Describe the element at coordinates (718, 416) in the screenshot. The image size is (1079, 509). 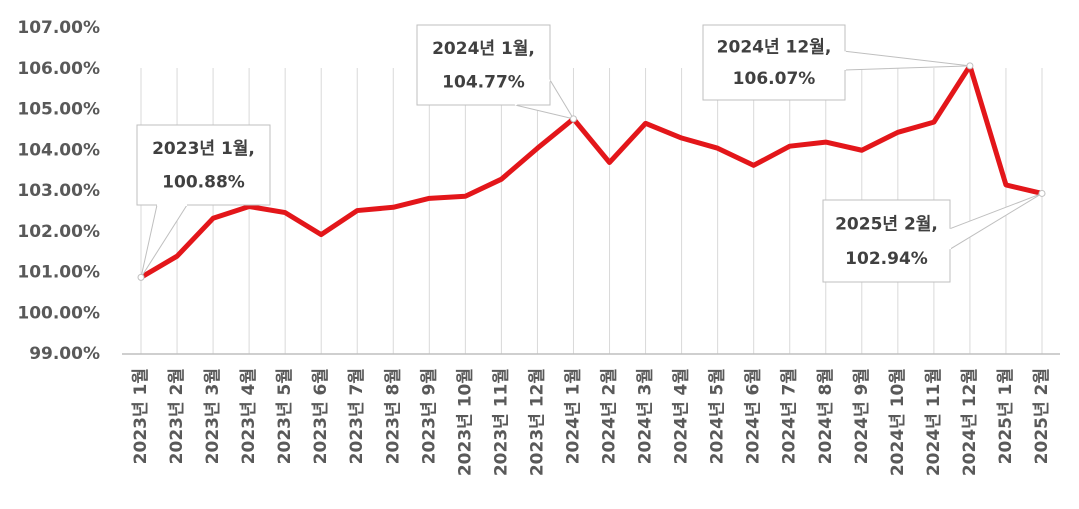
I see `x-tick-label: 2024년 5월` at that location.